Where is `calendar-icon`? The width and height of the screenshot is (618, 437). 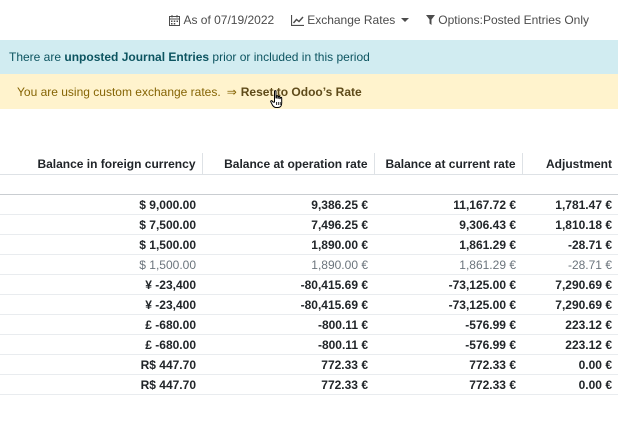 calendar-icon is located at coordinates (175, 20).